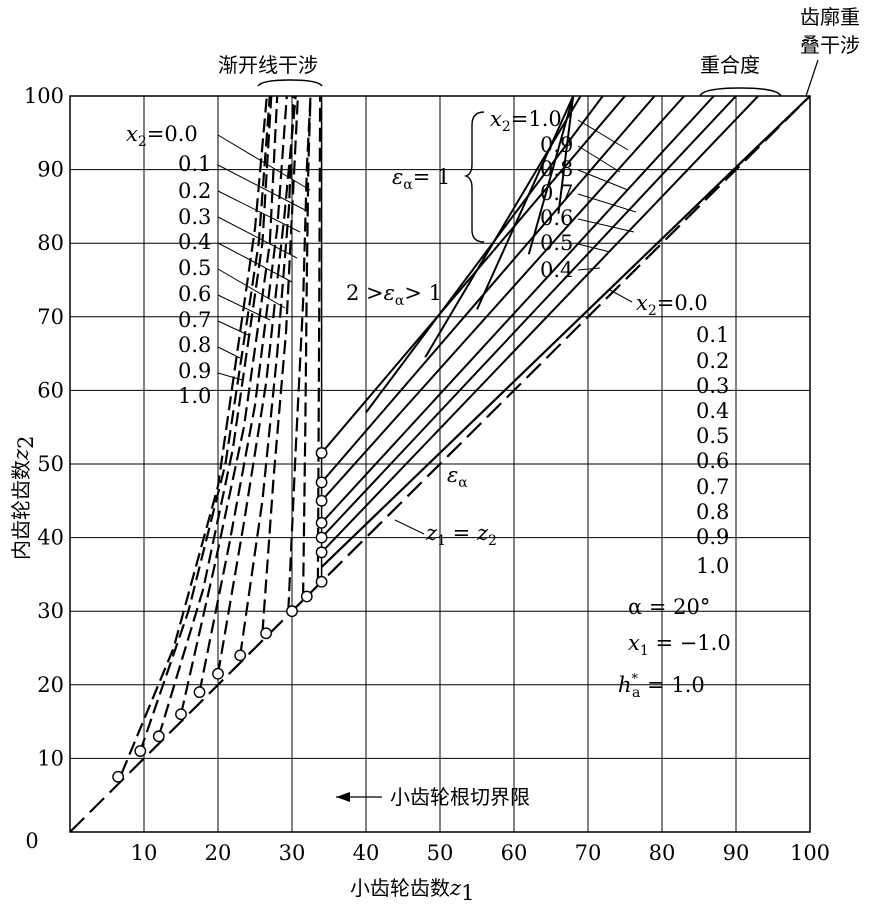 Image resolution: width=888 pixels, height=906 pixels. I want to click on eps-alpha-label: εα, so click(457, 477).